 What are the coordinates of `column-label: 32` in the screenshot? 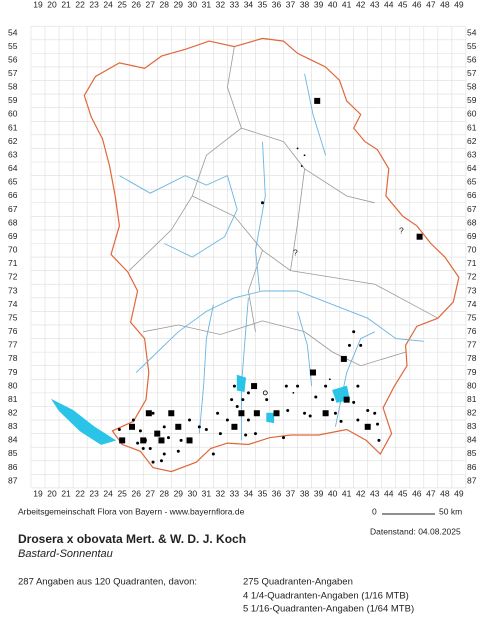 It's located at (221, 4).